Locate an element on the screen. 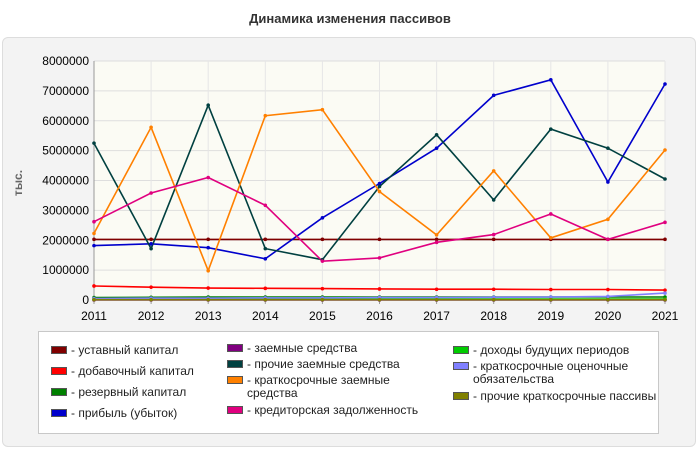 The width and height of the screenshot is (700, 450). legend-label: - прочие краткосрочные пассивы is located at coordinates (565, 396).